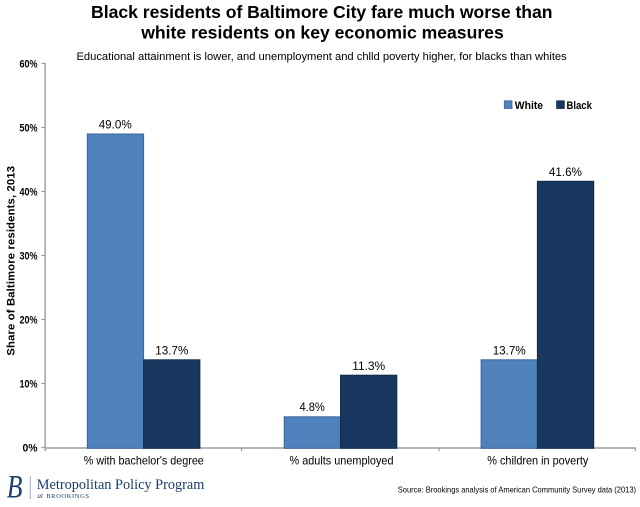 The width and height of the screenshot is (640, 507). I want to click on svg-text: Black, so click(580, 106).